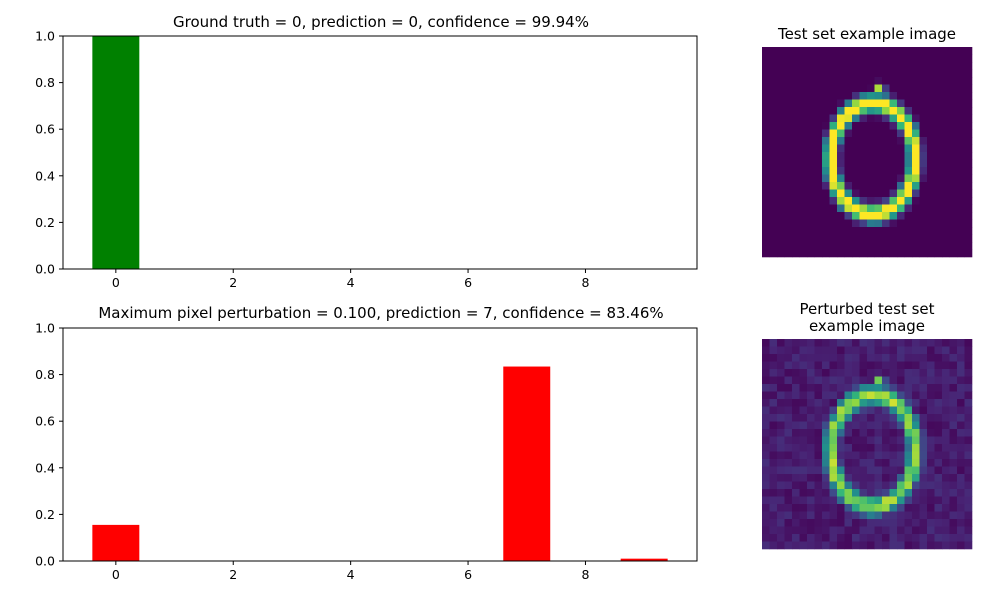 The image size is (1000, 600). Describe the element at coordinates (45, 82) in the screenshot. I see `y-tick-label: 0.8` at that location.